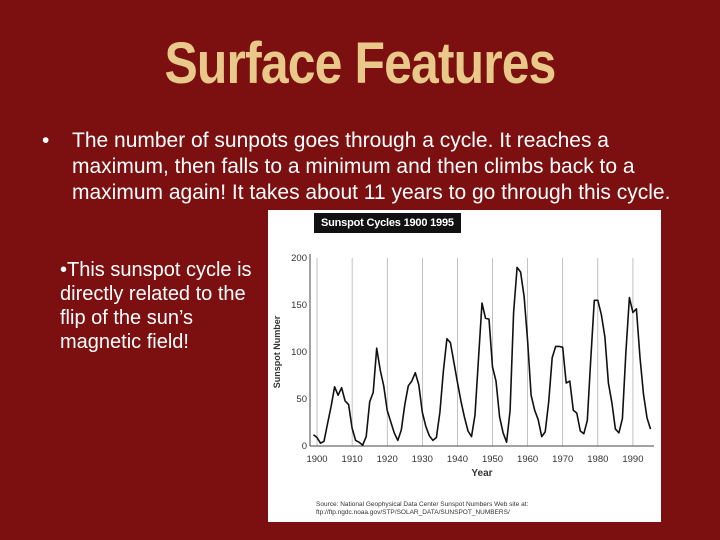 The image size is (720, 540). I want to click on y-tick-label: 100, so click(299, 352).